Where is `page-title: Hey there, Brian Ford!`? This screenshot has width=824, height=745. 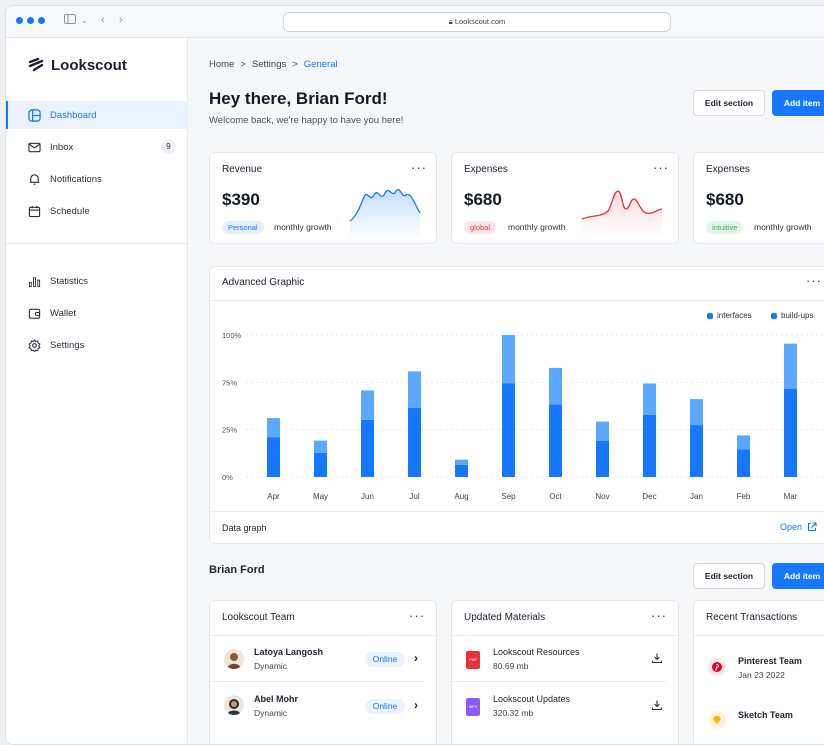 page-title: Hey there, Brian Ford! is located at coordinates (298, 98).